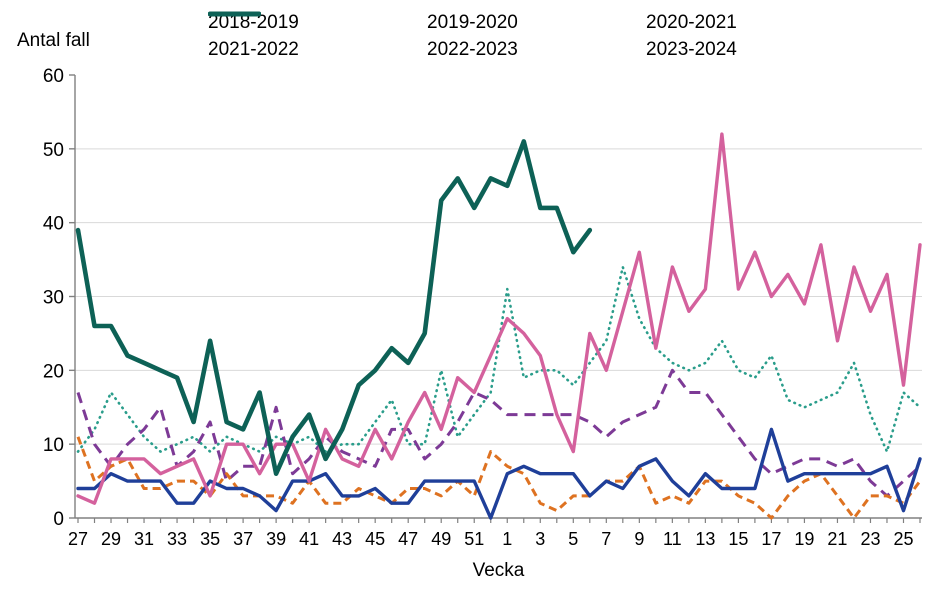 Image resolution: width=945 pixels, height=591 pixels. I want to click on x-axis-tick-label: 11, so click(672, 539).